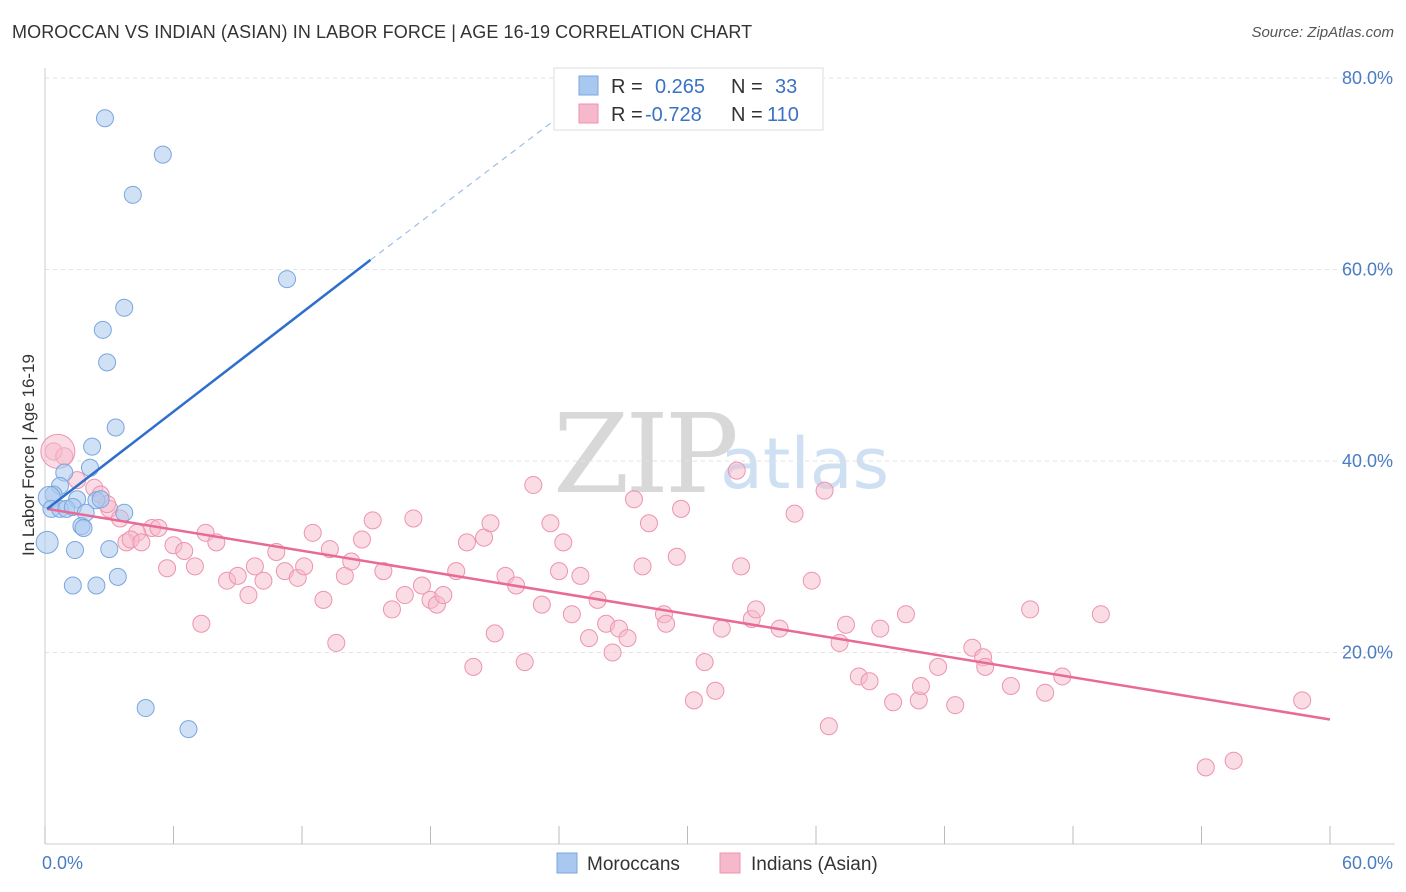 Image resolution: width=1406 pixels, height=892 pixels. I want to click on bottom-legend-swatch-indians, so click(730, 863).